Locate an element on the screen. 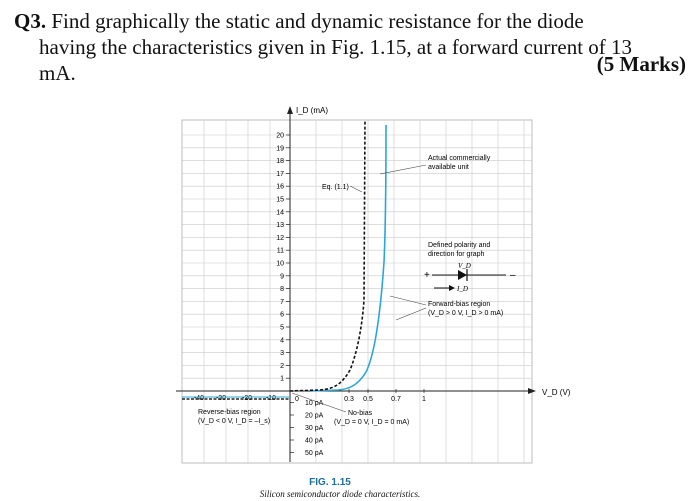  plus-sign: + is located at coordinates (427, 275).